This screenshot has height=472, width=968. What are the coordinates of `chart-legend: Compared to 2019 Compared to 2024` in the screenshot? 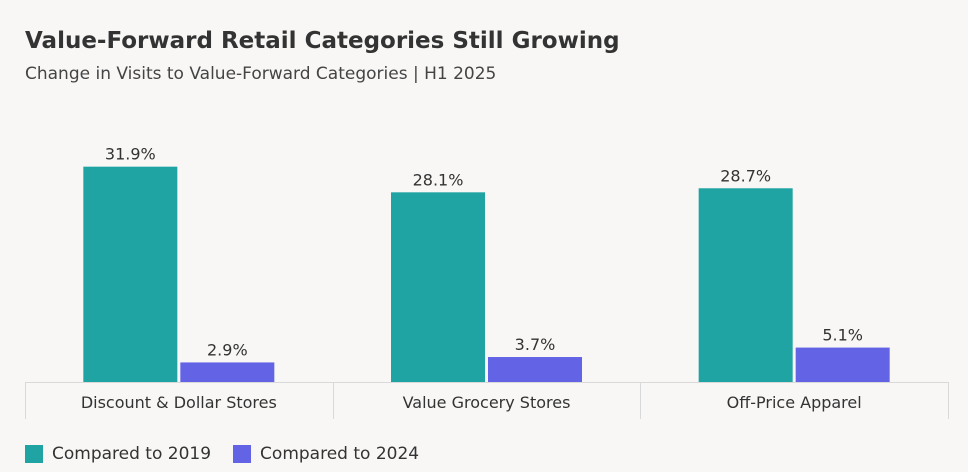 It's located at (233, 454).